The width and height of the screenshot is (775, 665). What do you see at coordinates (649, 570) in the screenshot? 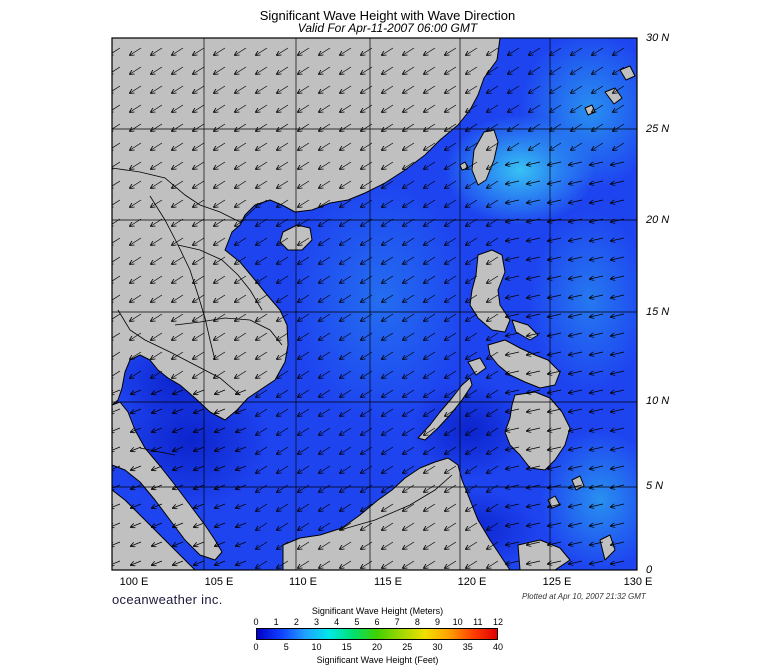
I see `lat-label-0: 0` at bounding box center [649, 570].